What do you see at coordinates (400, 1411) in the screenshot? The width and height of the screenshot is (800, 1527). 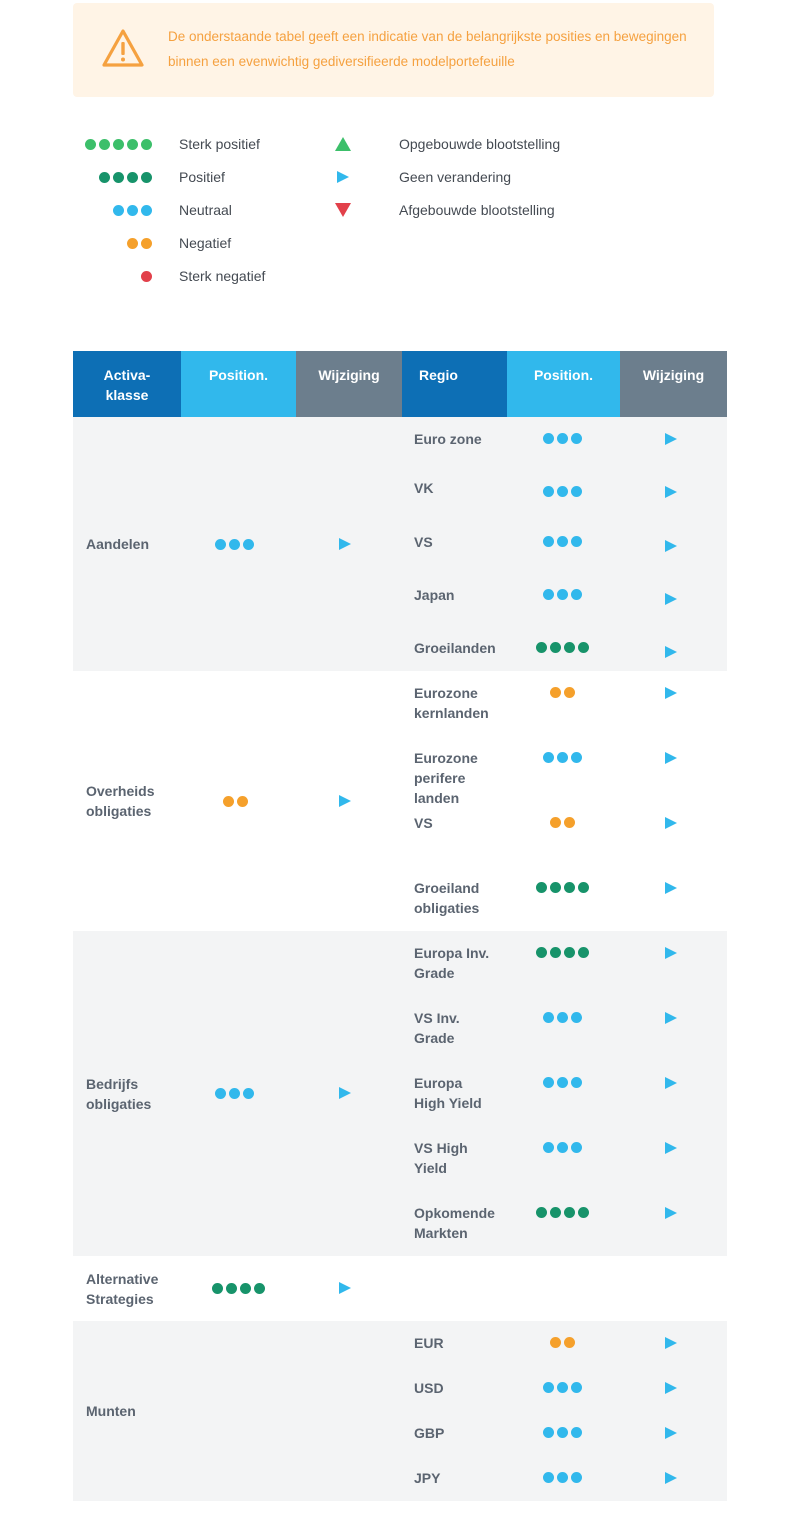 I see `group-band: Munten EUR USD GBP JPY` at bounding box center [400, 1411].